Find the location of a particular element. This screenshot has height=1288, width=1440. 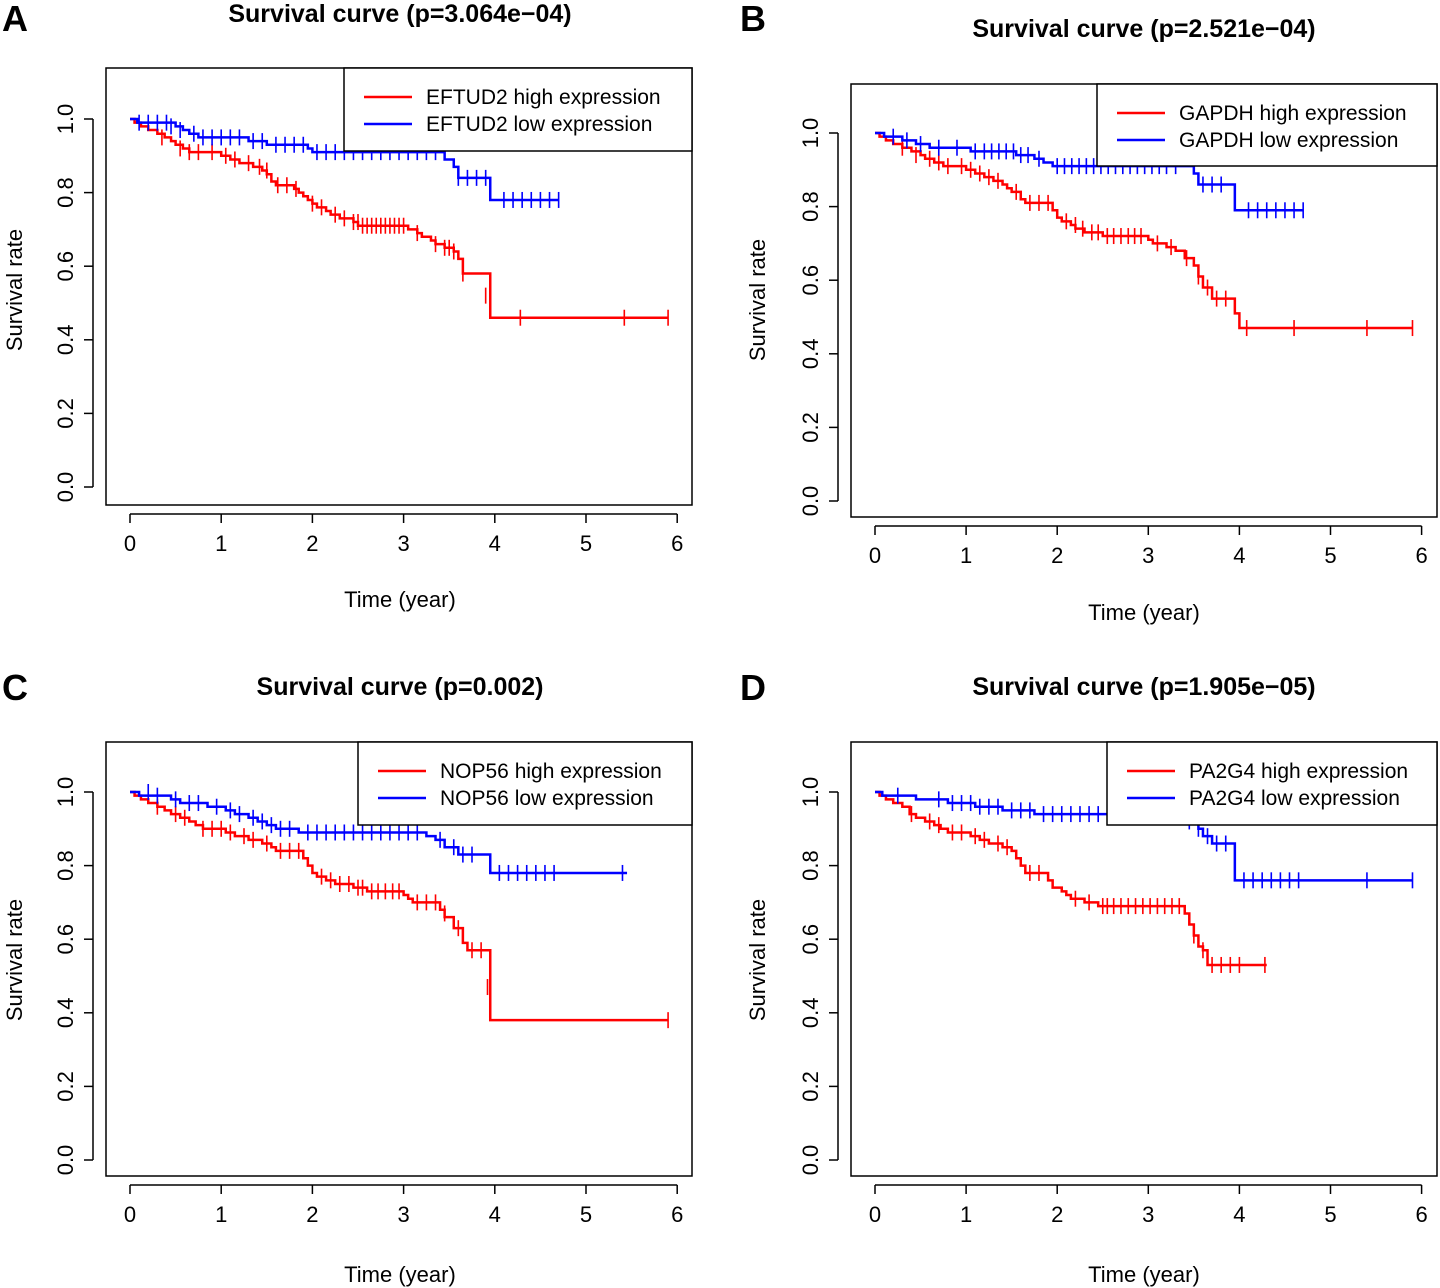

legend-label: PA2G4 low expression is located at coordinates (1294, 798).